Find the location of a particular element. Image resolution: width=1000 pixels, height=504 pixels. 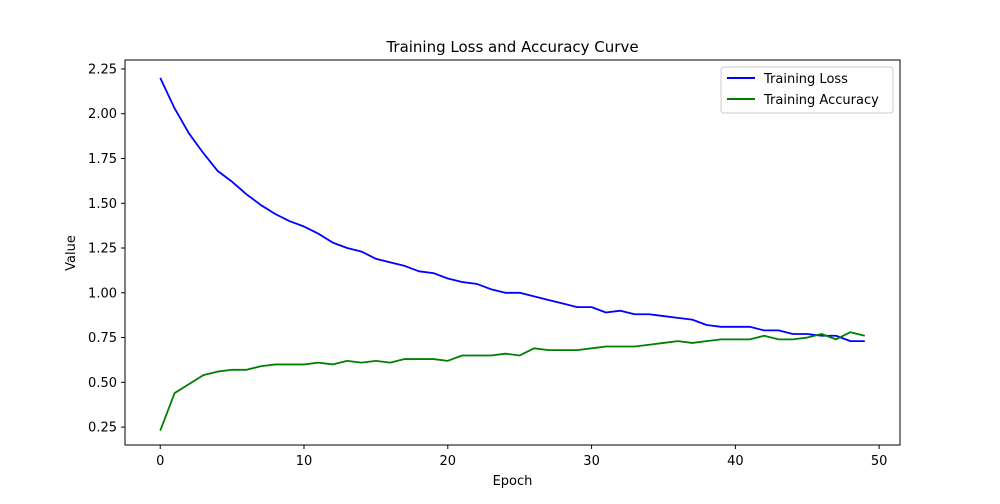

y-tick-label: 0.75 is located at coordinates (102, 338).